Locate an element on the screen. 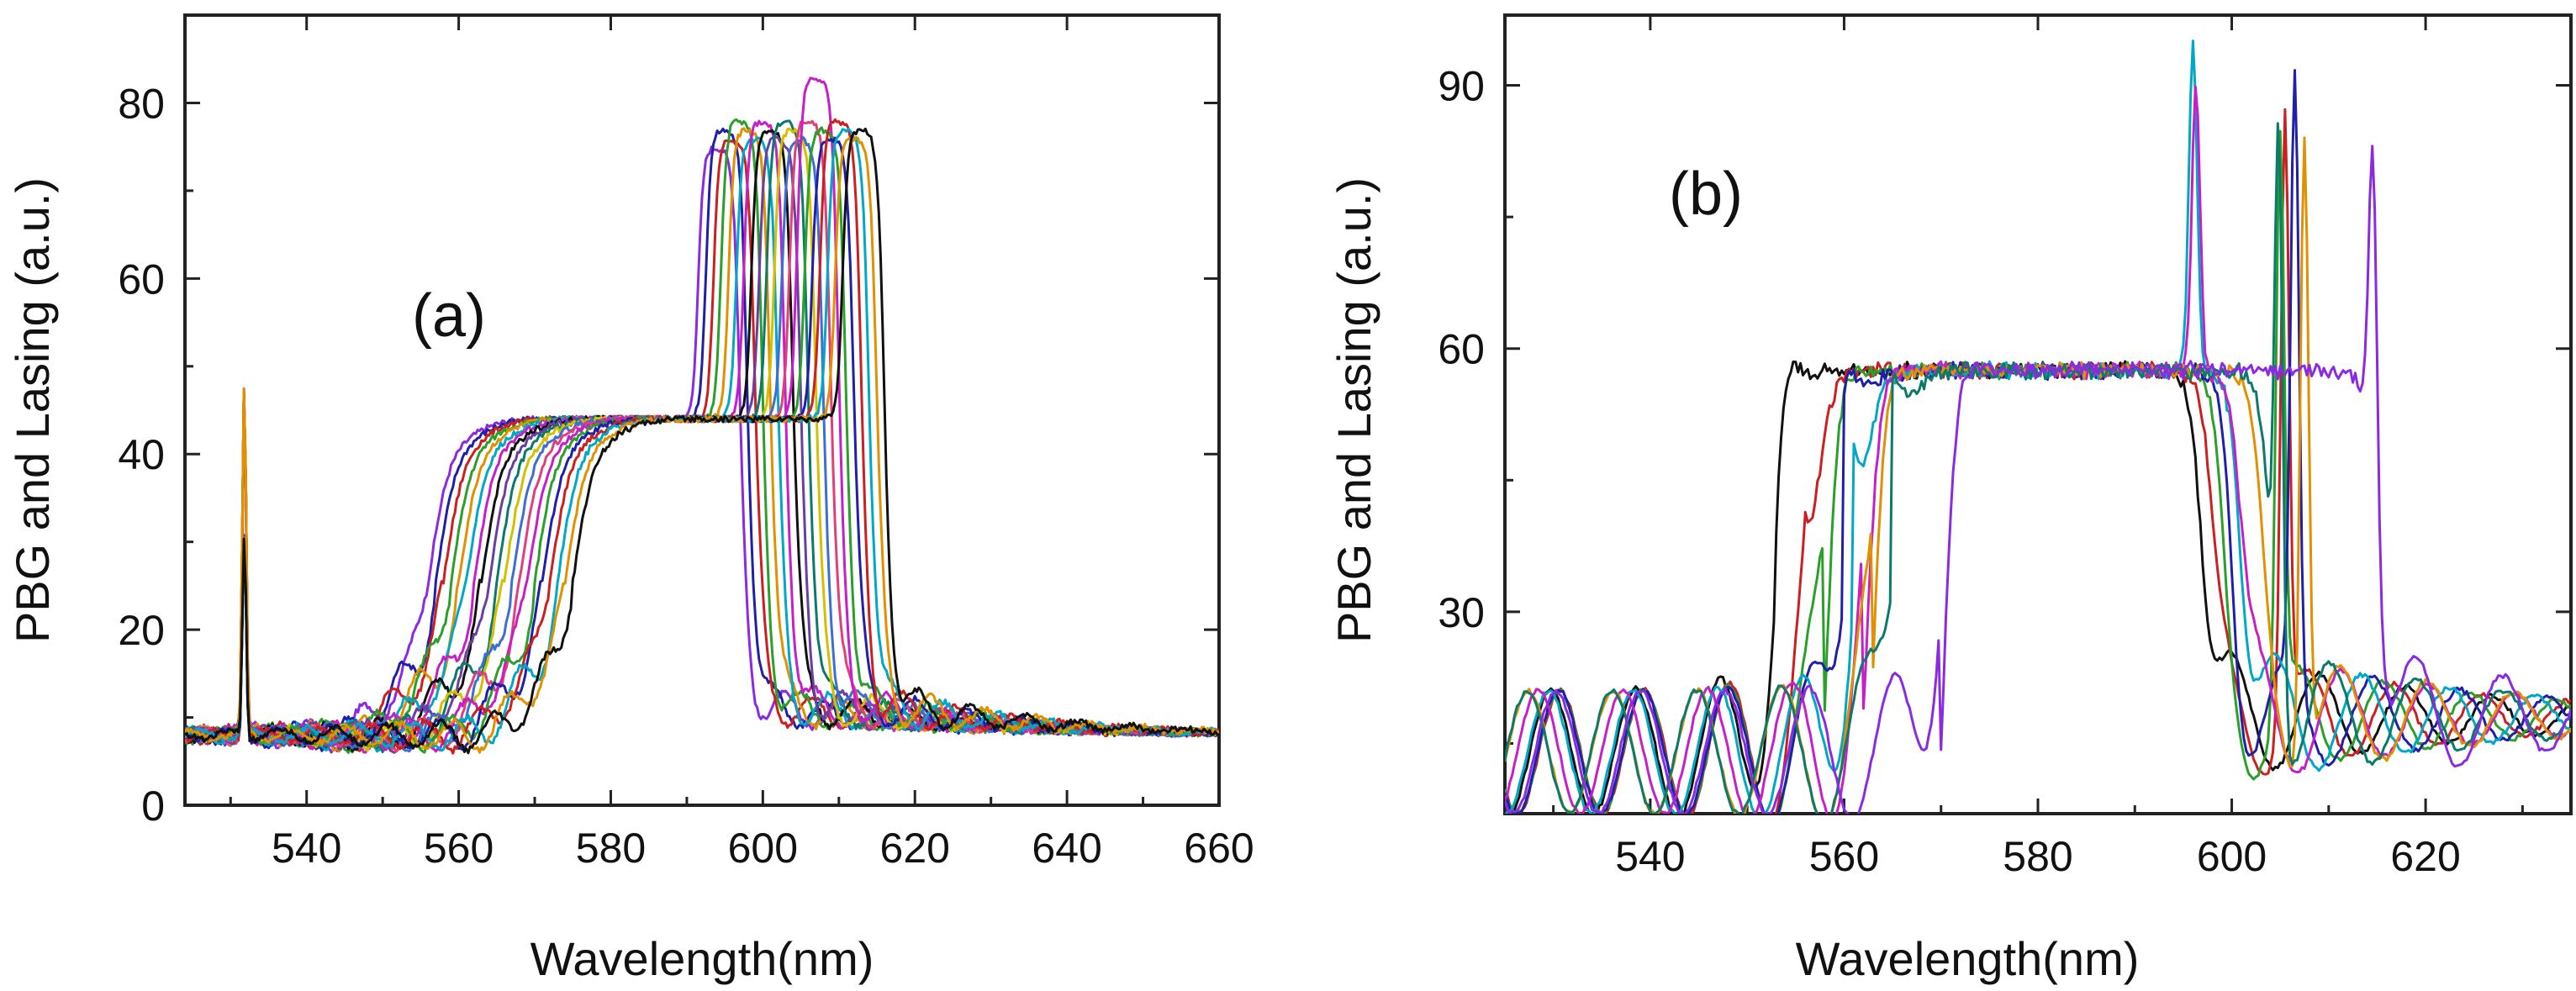 The width and height of the screenshot is (2576, 991). y-tick-label: 30 is located at coordinates (1461, 612).